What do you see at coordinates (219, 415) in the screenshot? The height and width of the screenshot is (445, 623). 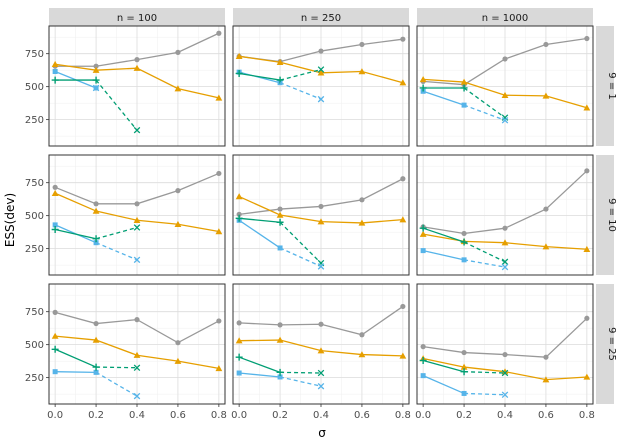 I see `x-tick-label: 0.8` at bounding box center [219, 415].